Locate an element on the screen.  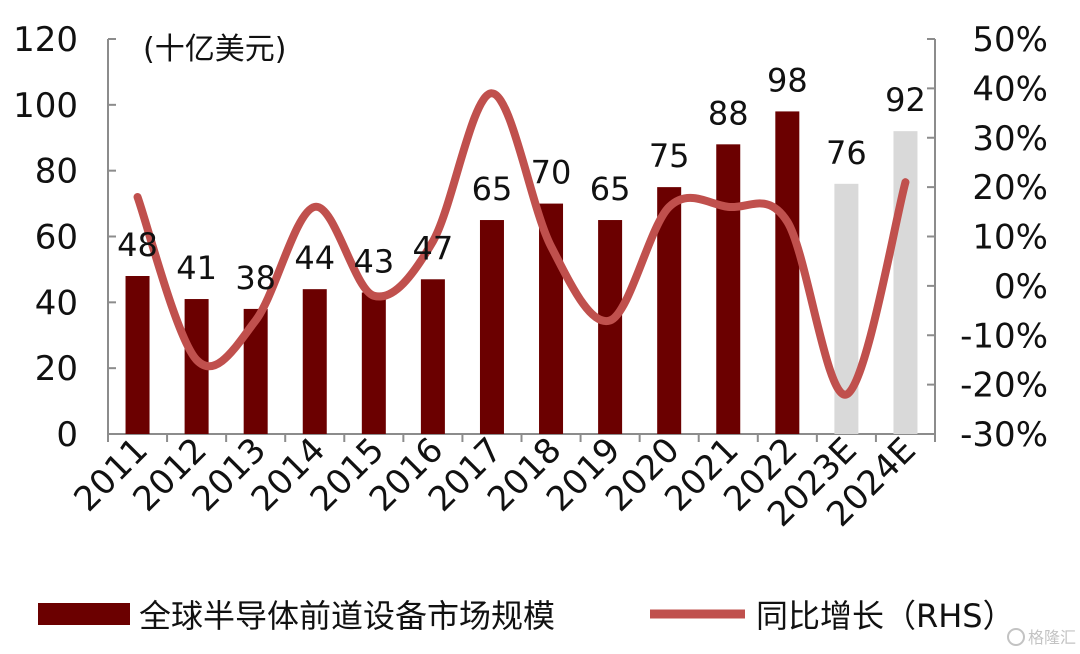
left-tick-label: 0 is located at coordinates (67, 435).